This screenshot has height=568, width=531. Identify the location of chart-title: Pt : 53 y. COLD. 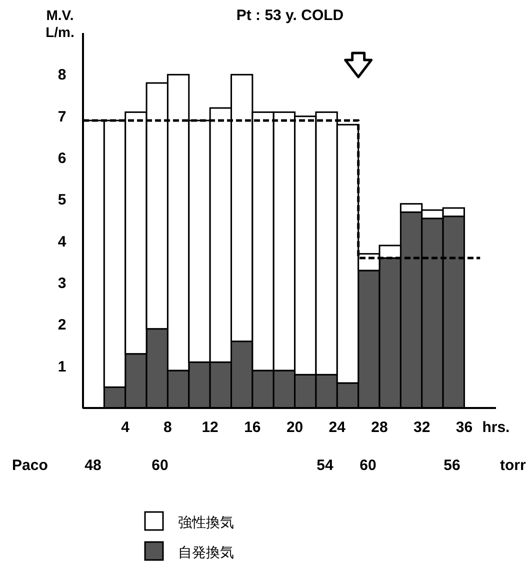
(290, 15).